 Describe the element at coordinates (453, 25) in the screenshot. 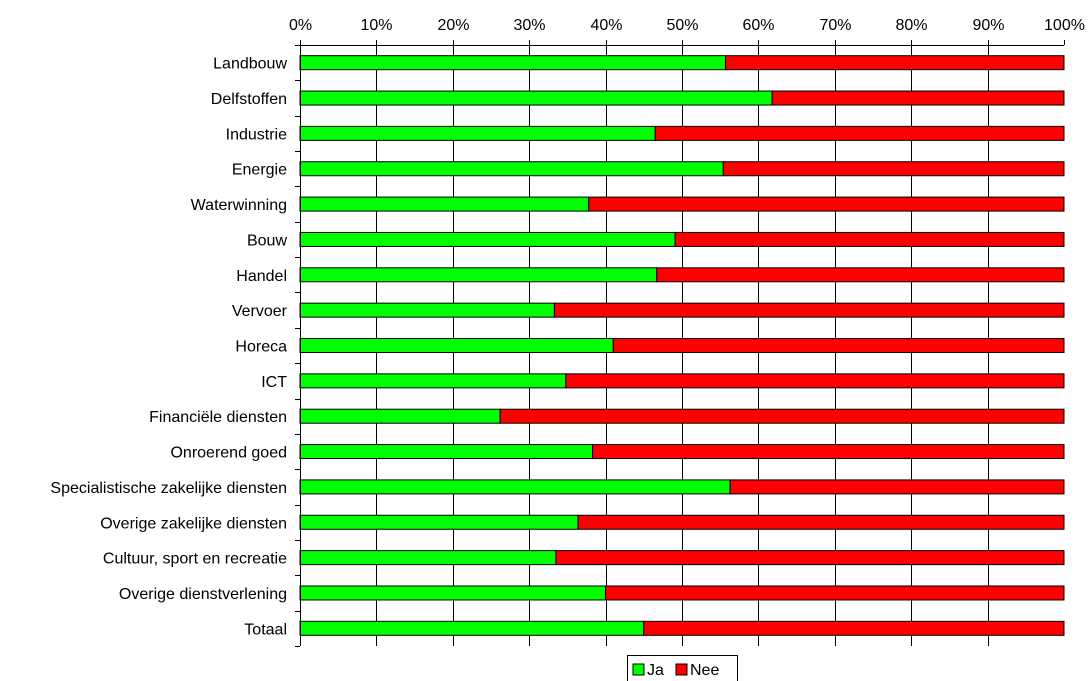

I see `x-tick-label: 20%` at that location.